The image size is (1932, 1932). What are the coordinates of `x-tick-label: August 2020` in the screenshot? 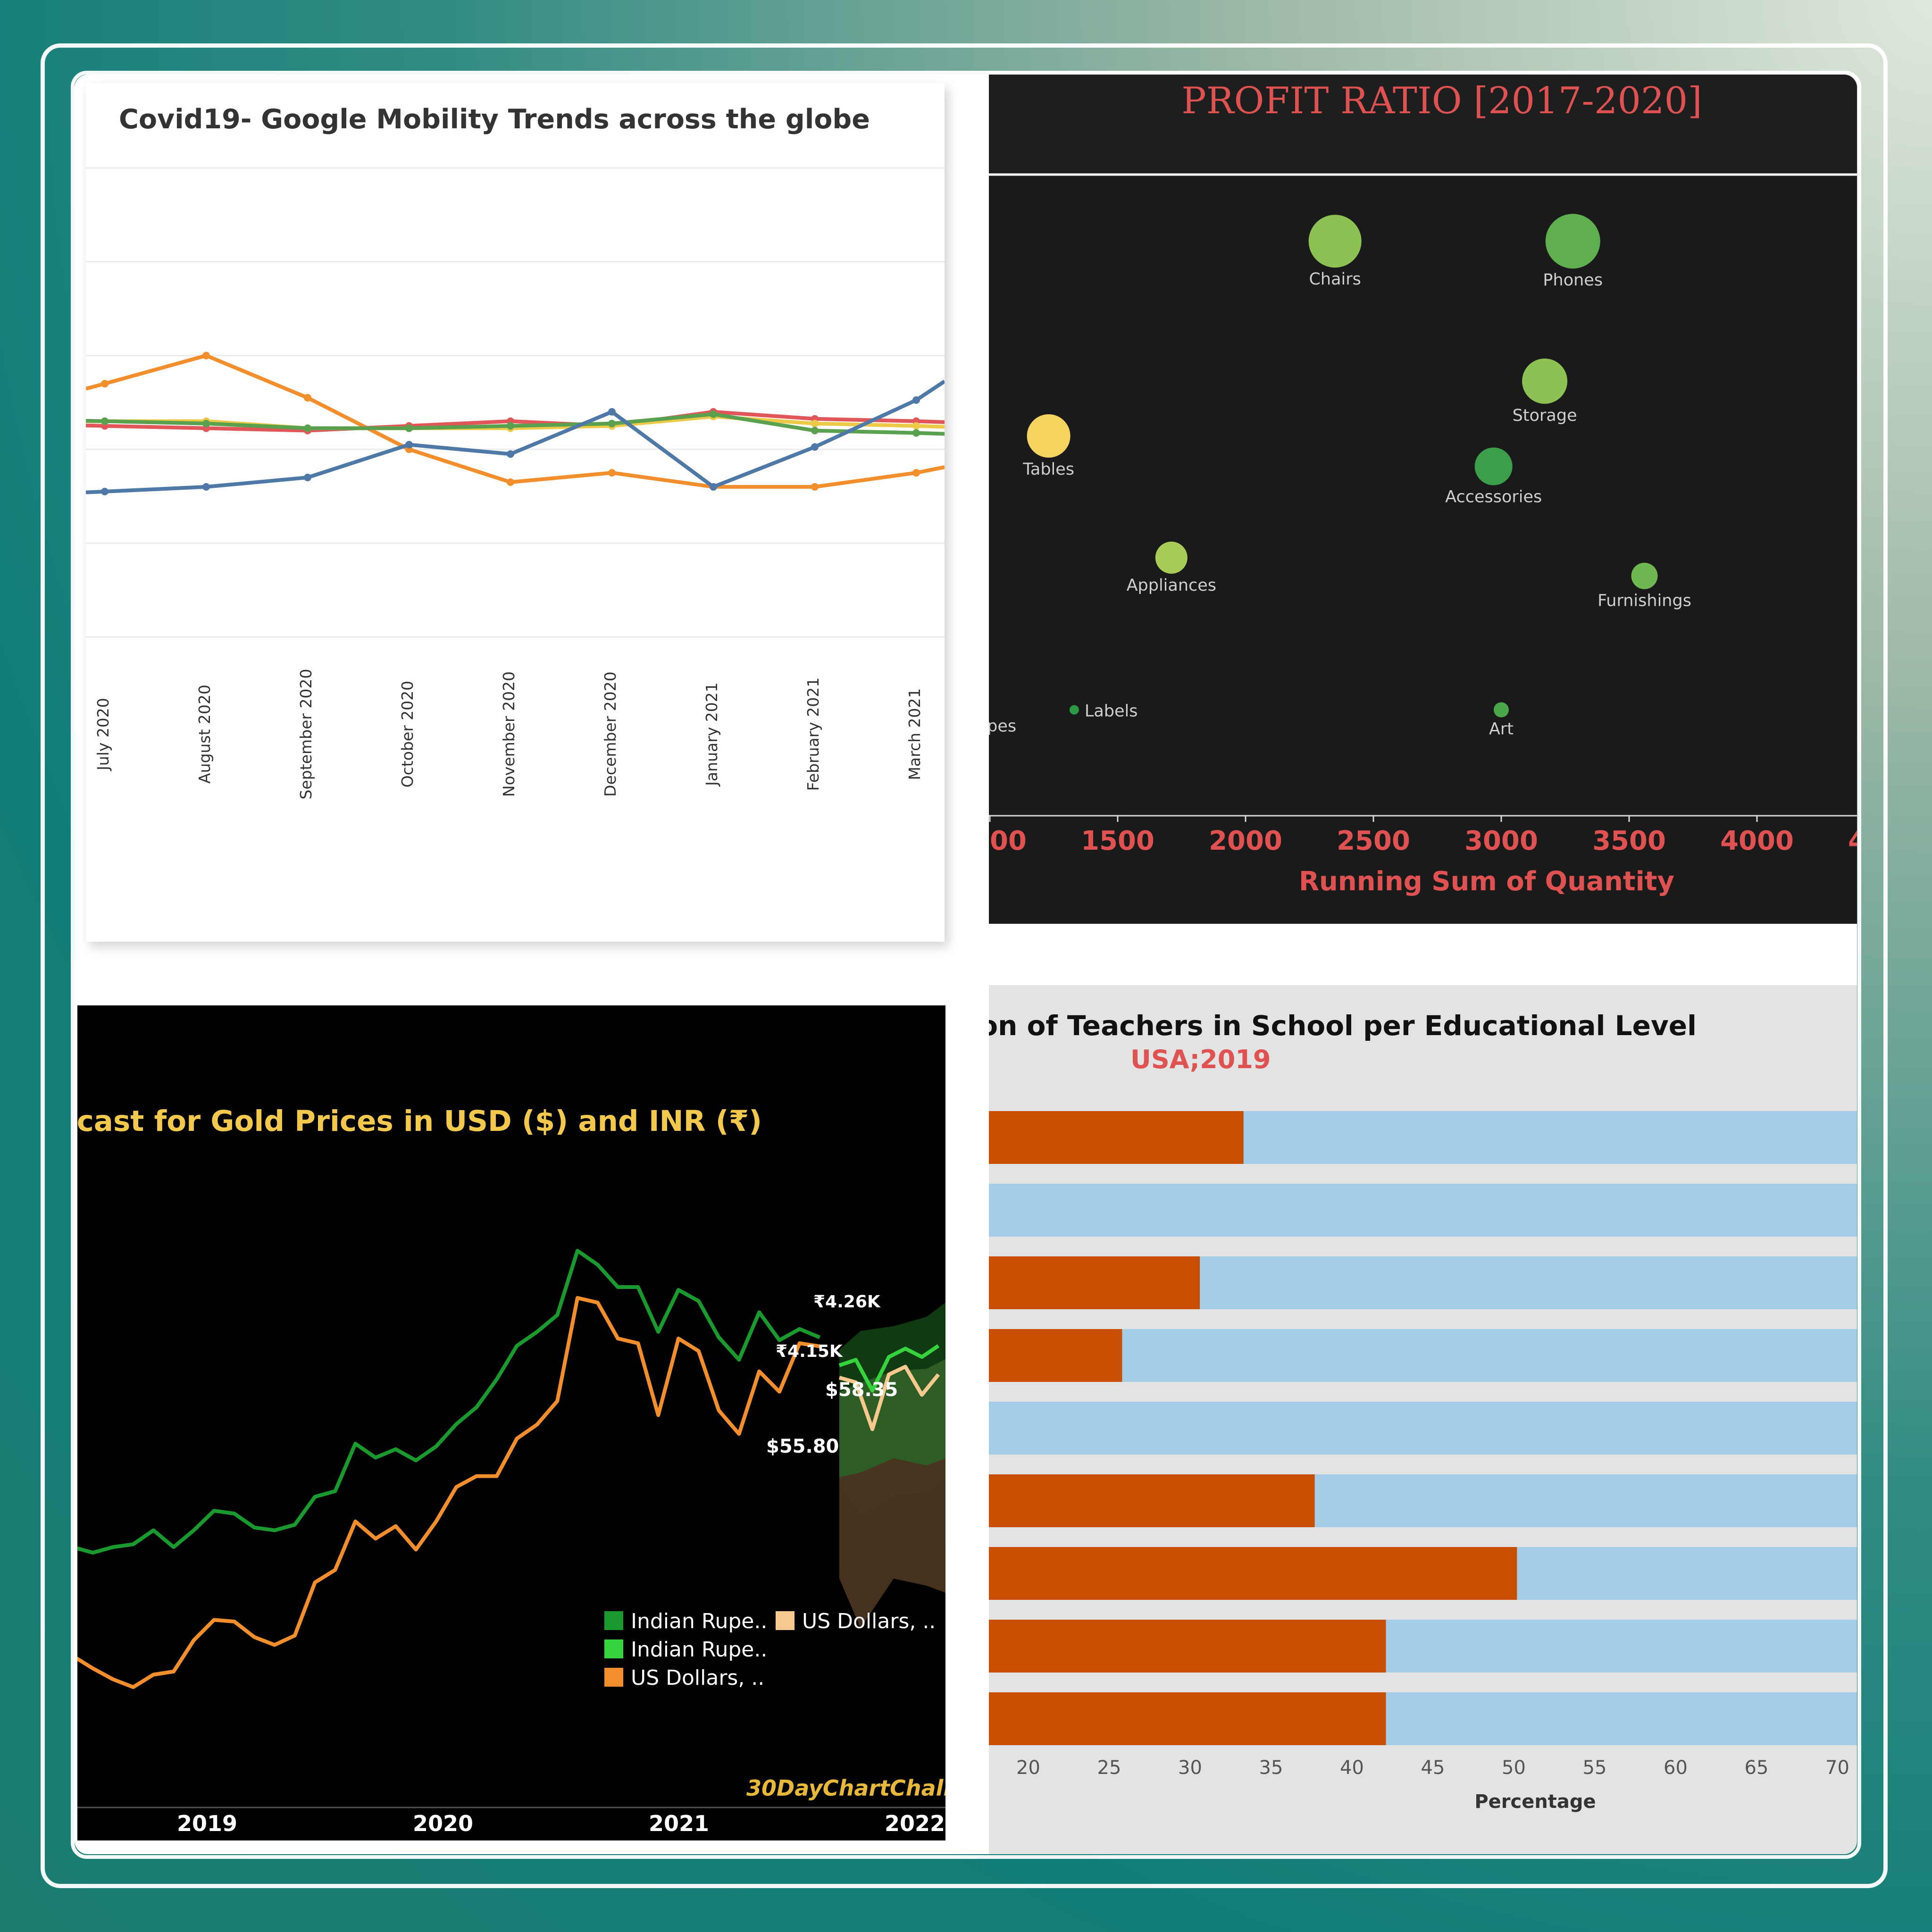 It's located at (204, 734).